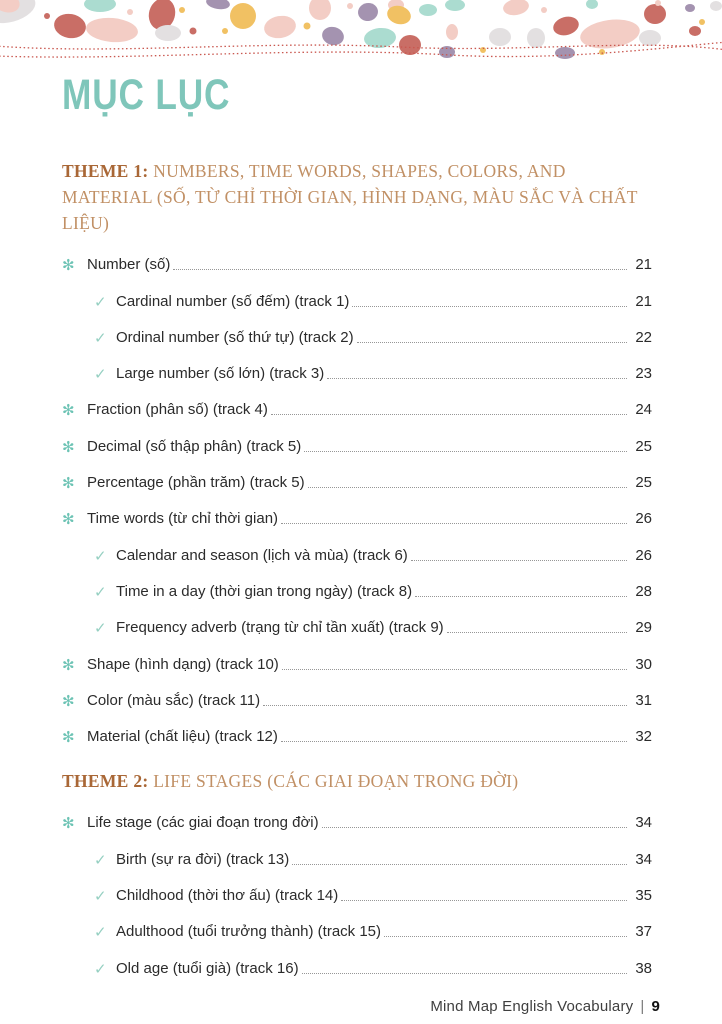 Image resolution: width=722 pixels, height=1024 pixels. Describe the element at coordinates (220, 374) in the screenshot. I see `toc-entry-label: Large number (số lớn) (track 3)` at that location.